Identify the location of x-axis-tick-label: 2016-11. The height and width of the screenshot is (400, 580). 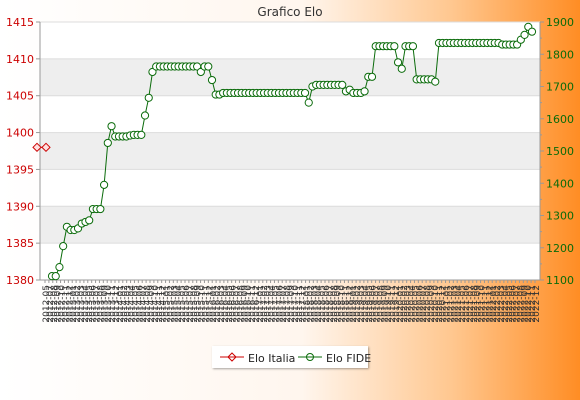
(253, 304).